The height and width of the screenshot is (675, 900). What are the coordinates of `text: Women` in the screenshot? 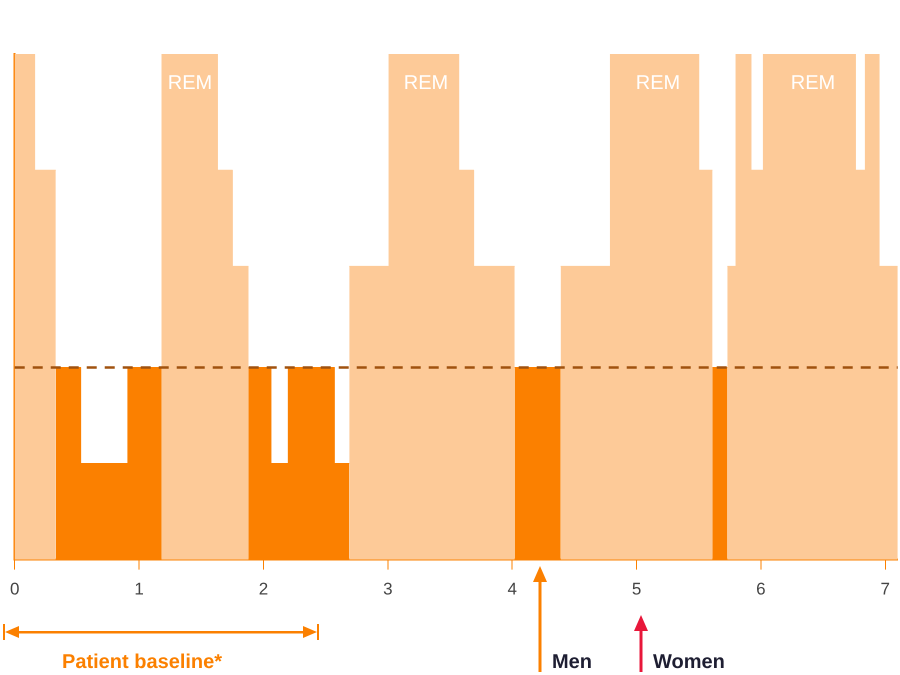 It's located at (689, 662).